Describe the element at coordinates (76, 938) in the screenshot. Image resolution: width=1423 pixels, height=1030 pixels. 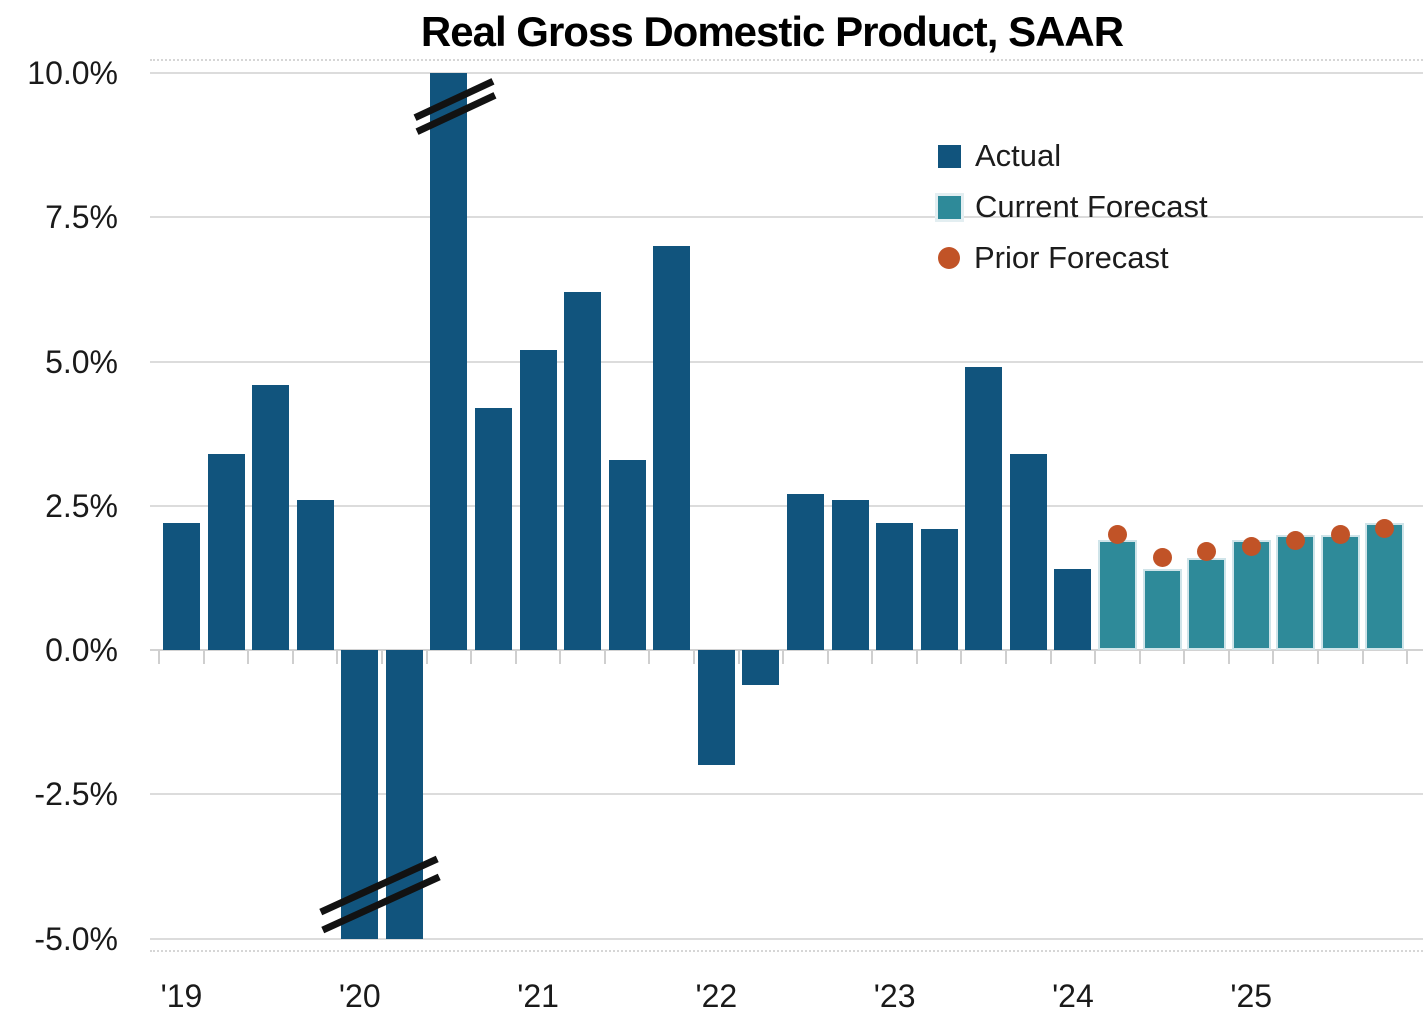
I see `y-tick-label: -5.0%` at that location.